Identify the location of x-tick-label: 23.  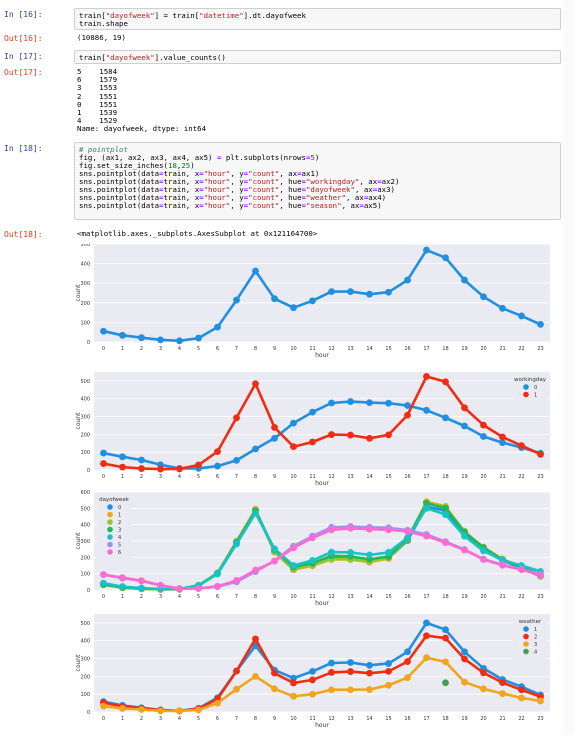
(540, 477).